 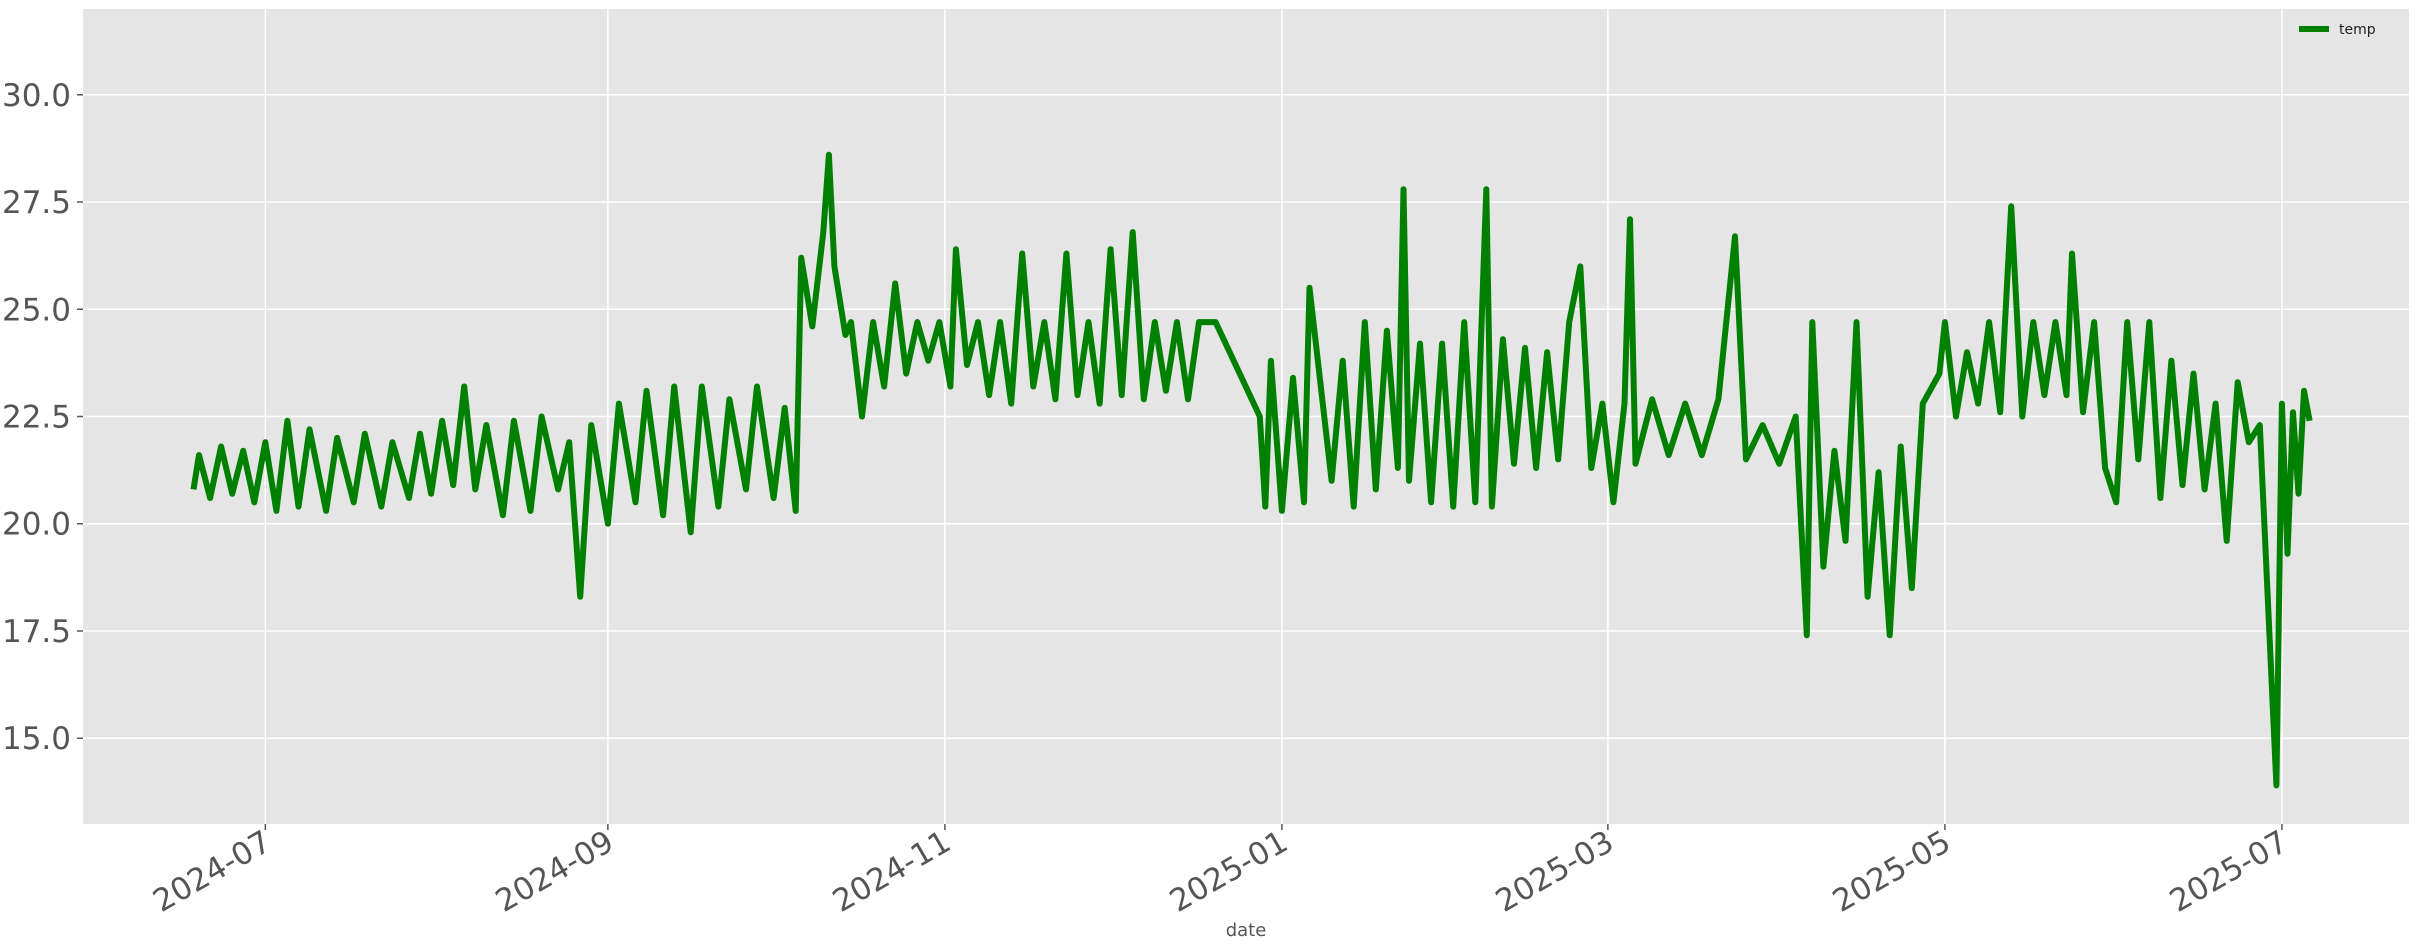 I want to click on x-tick-label: 2025-05, so click(x=1892, y=872).